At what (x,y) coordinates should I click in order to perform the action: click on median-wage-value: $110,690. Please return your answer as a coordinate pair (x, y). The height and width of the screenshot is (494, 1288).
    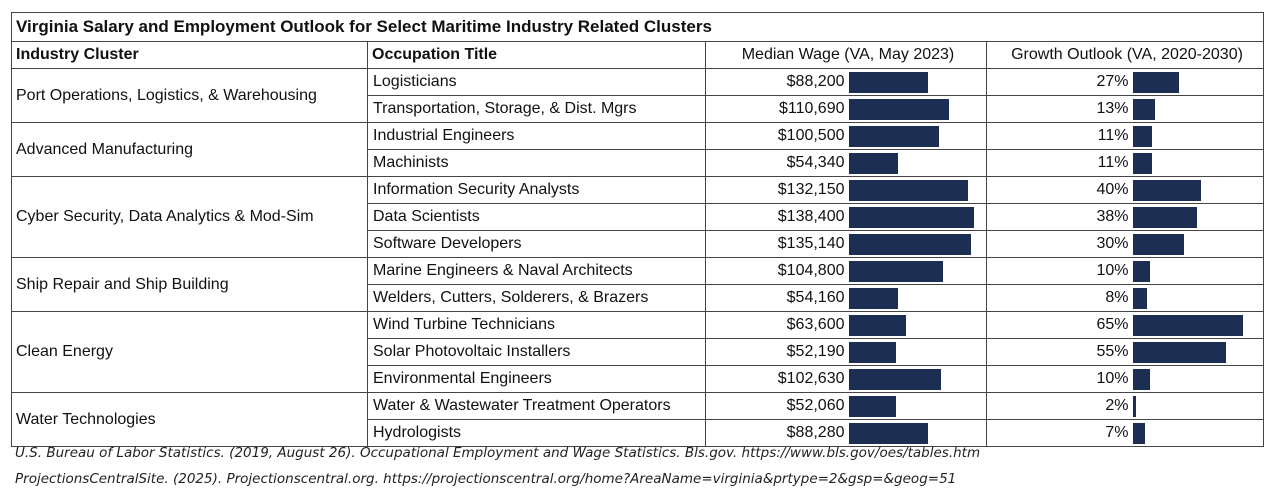
    Looking at the image, I should click on (777, 109).